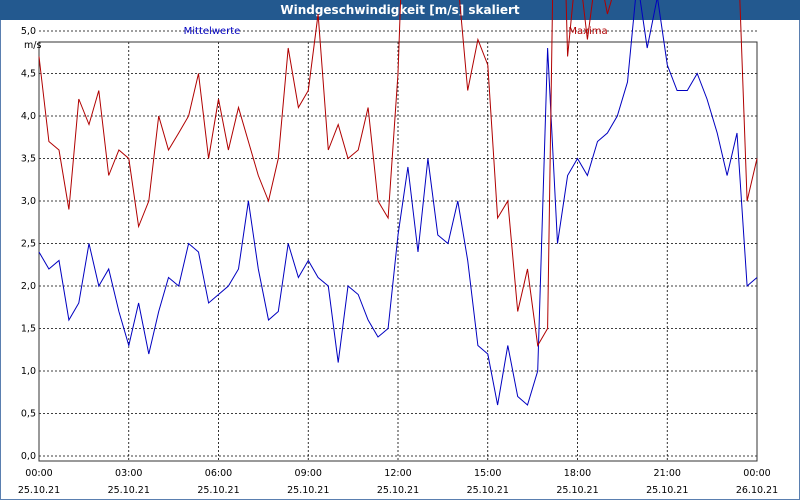 This screenshot has height=500, width=800. Describe the element at coordinates (28, 371) in the screenshot. I see `y-tick-label: 1,0` at that location.